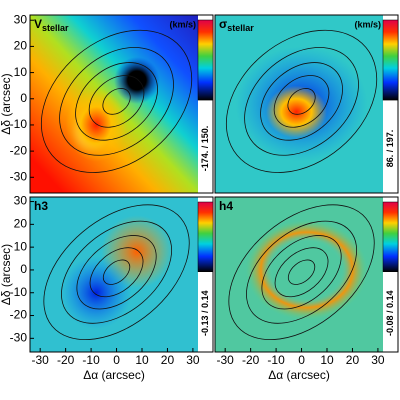 The width and height of the screenshot is (400, 400). I want to click on title-symbol: σ, so click(223, 24).